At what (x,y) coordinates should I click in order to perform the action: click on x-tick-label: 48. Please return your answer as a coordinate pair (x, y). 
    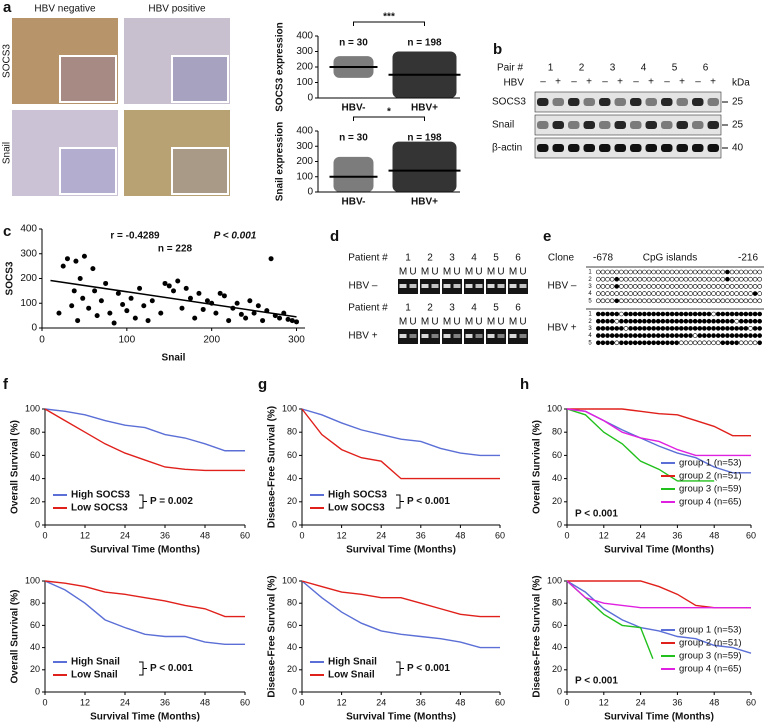
    Looking at the image, I should click on (714, 702).